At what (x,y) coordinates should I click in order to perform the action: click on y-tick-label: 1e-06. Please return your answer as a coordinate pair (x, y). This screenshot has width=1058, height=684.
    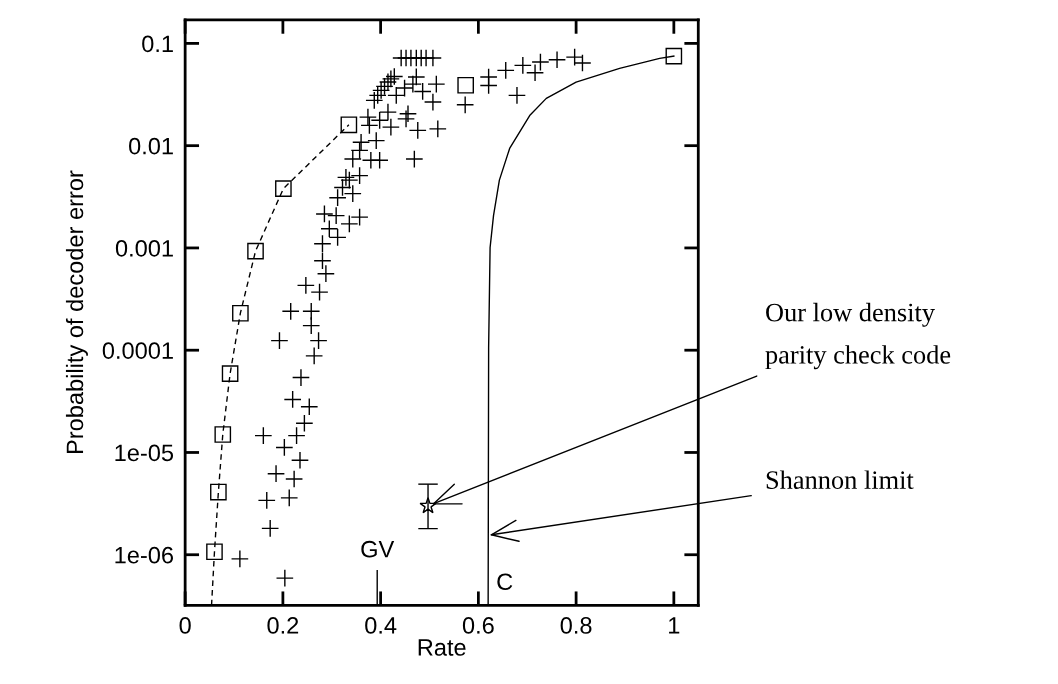
    Looking at the image, I should click on (144, 555).